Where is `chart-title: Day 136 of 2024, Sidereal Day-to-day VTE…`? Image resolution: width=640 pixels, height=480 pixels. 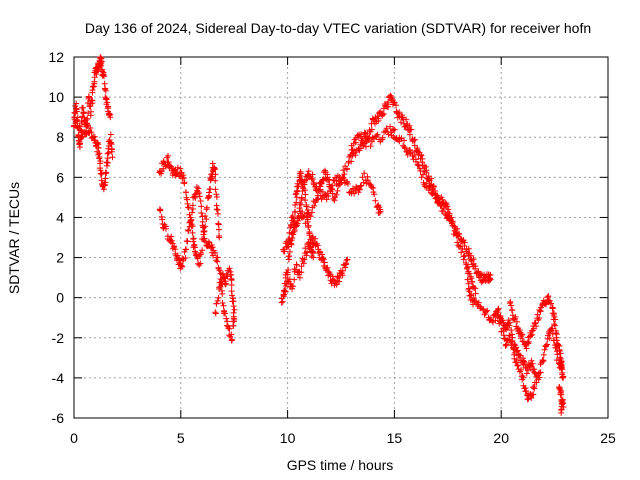
chart-title: Day 136 of 2024, Sidereal Day-to-day VTE… is located at coordinates (338, 28).